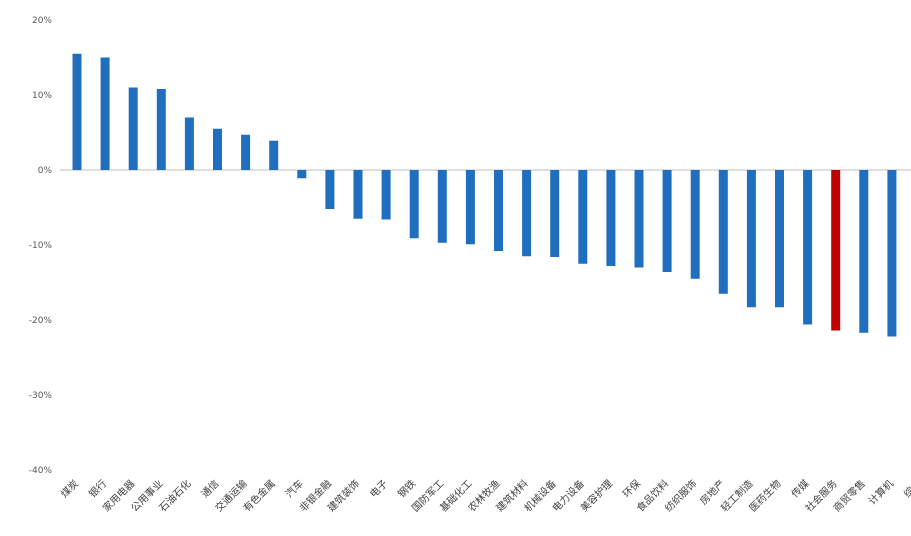  What do you see at coordinates (97, 488) in the screenshot?
I see `category-label: 银行` at bounding box center [97, 488].